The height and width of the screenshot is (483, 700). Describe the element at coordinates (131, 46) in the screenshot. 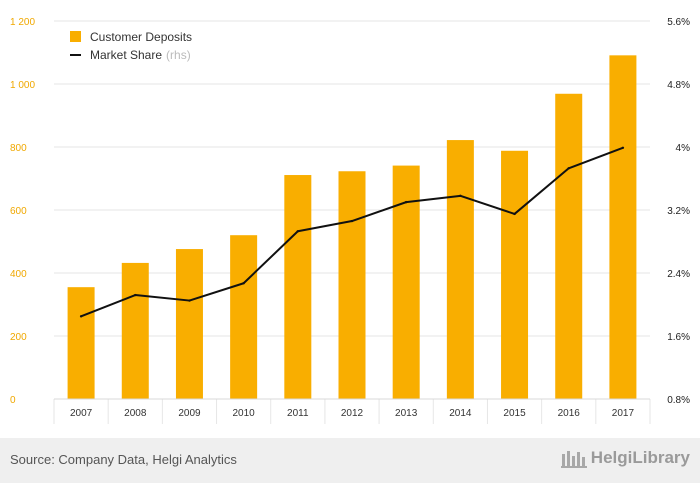

I see `legend: Customer Deposits Market Share (rhs)` at that location.